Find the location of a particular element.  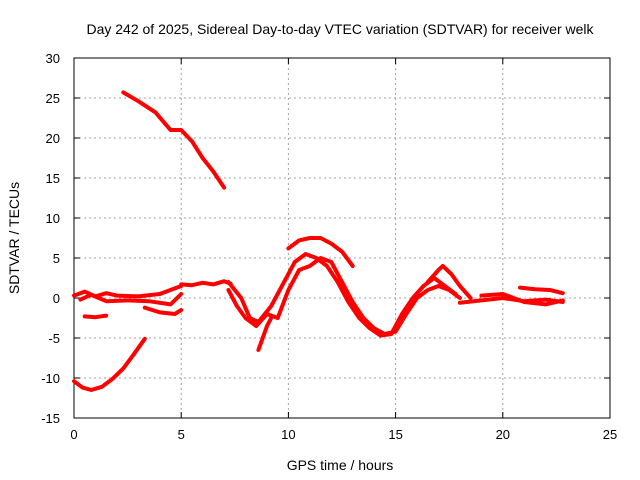

y-tick-label: 20 is located at coordinates (53, 138).